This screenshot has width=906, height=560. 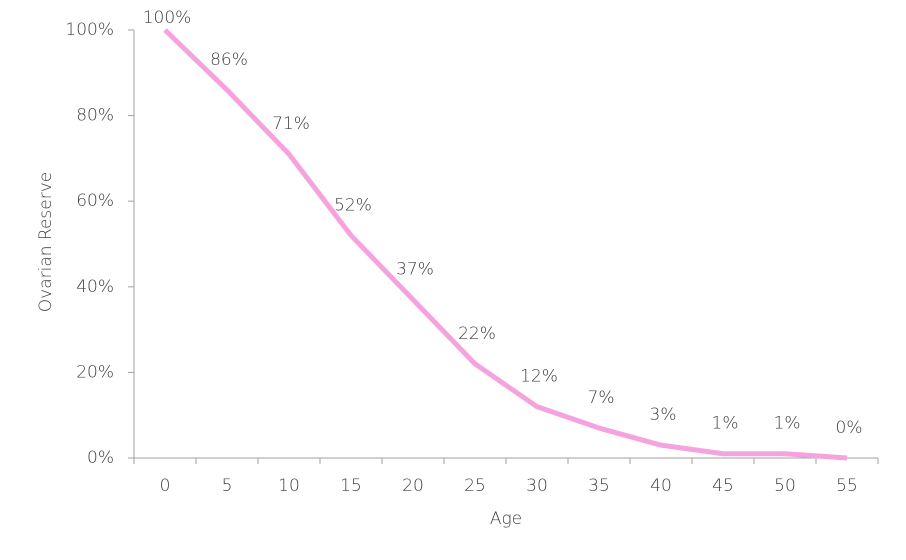 I want to click on x-tick-label: 35, so click(x=599, y=486).